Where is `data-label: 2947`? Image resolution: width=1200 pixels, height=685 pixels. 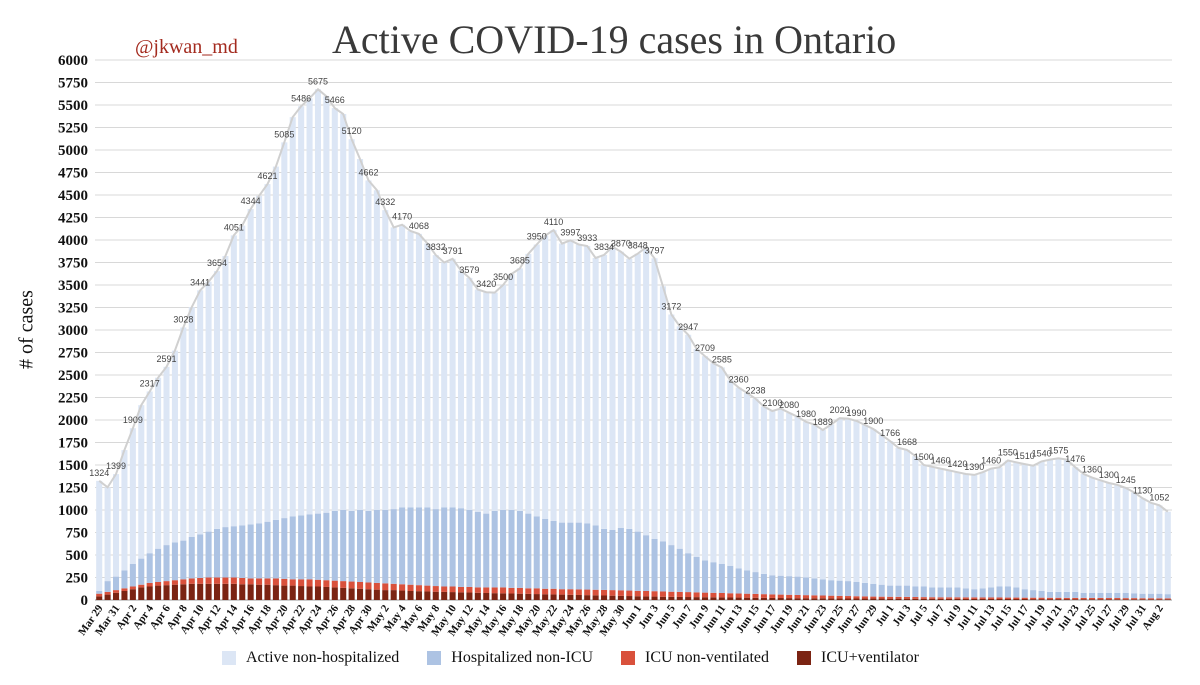 data-label: 2947 is located at coordinates (688, 327).